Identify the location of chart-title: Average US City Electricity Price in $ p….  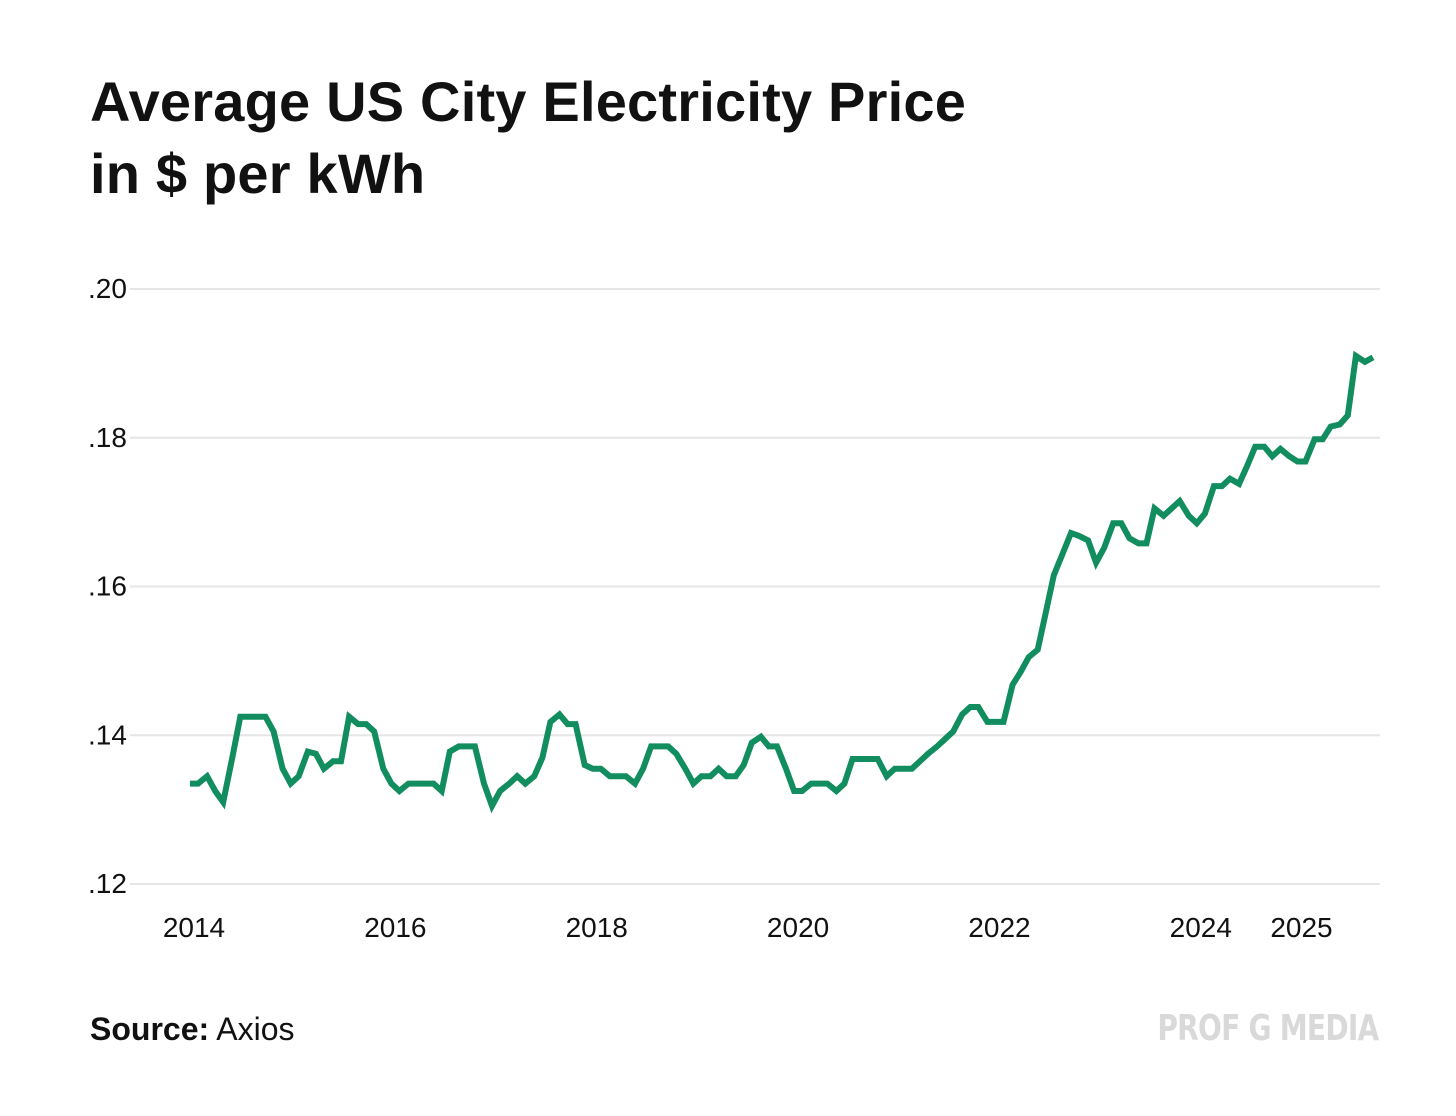
(528, 138).